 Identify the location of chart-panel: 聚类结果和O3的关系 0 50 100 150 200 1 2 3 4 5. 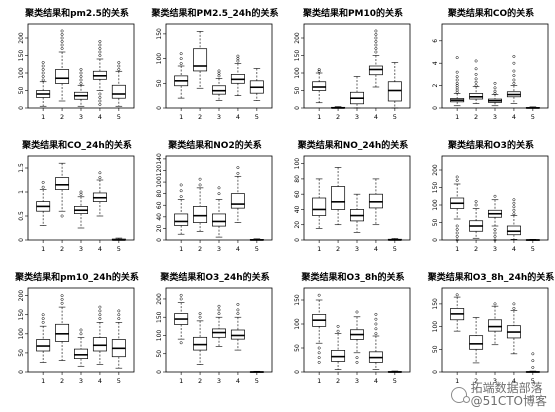
(490, 196).